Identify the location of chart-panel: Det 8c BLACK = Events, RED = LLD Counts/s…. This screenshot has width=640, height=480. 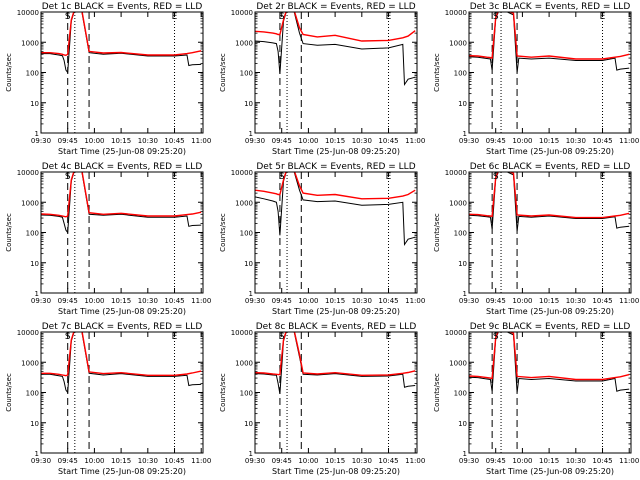
(322, 399).